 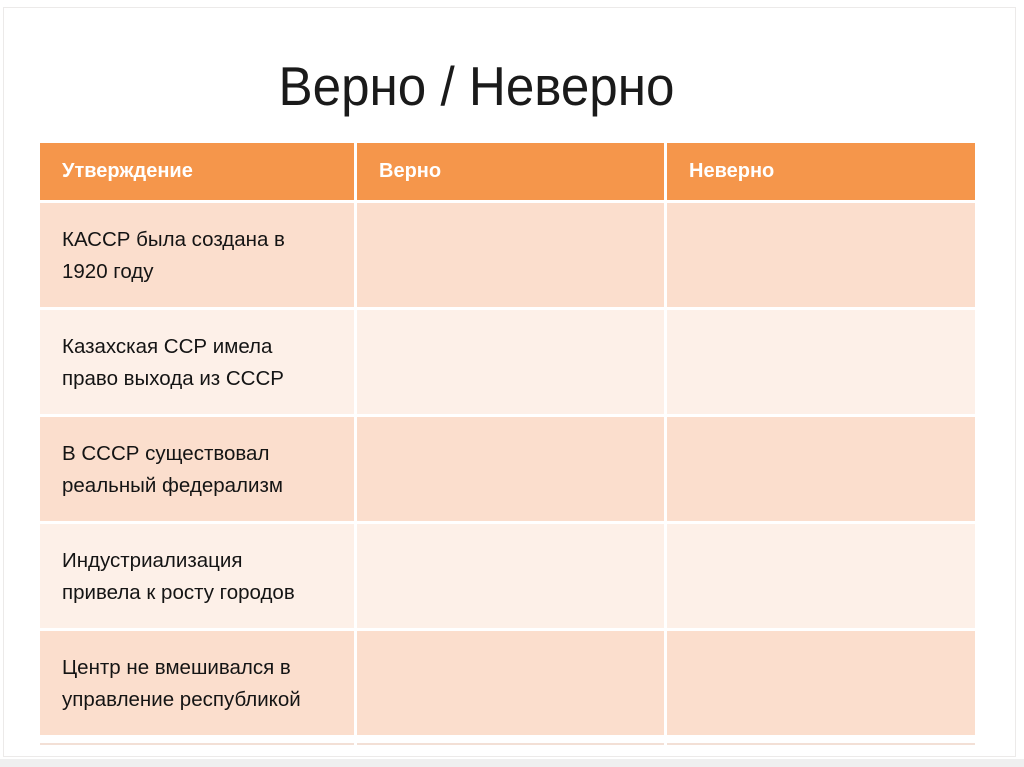 I want to click on true-answer-cell-row5, so click(x=510, y=683).